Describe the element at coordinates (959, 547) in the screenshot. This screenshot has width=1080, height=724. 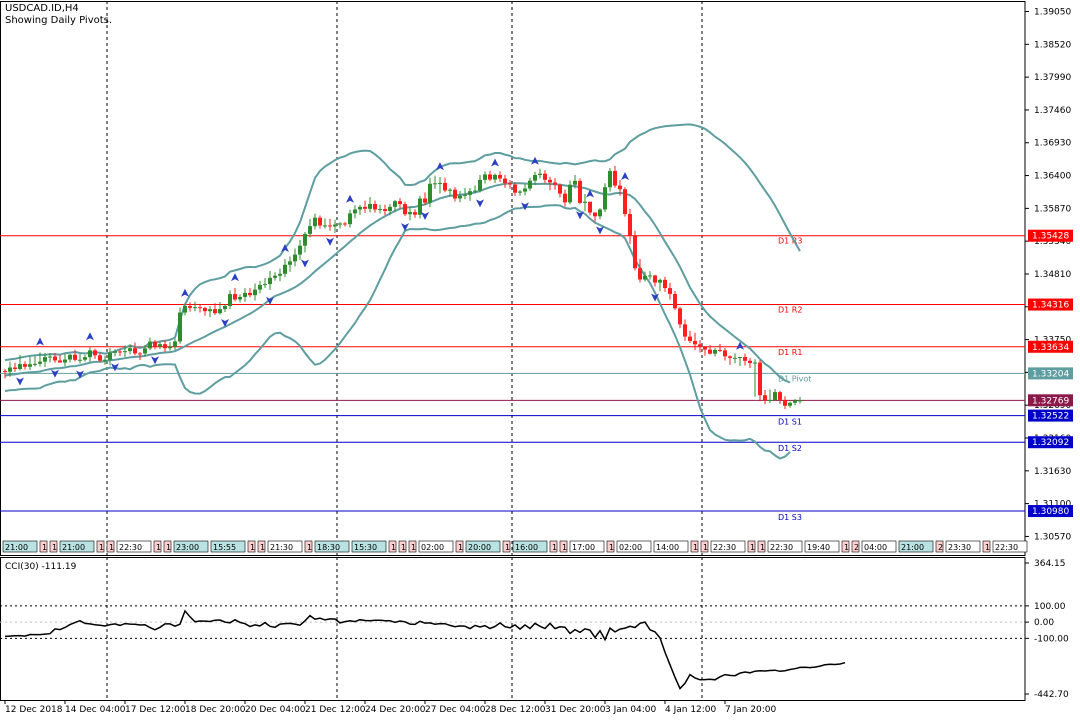
I see `session-label: 23:30` at that location.